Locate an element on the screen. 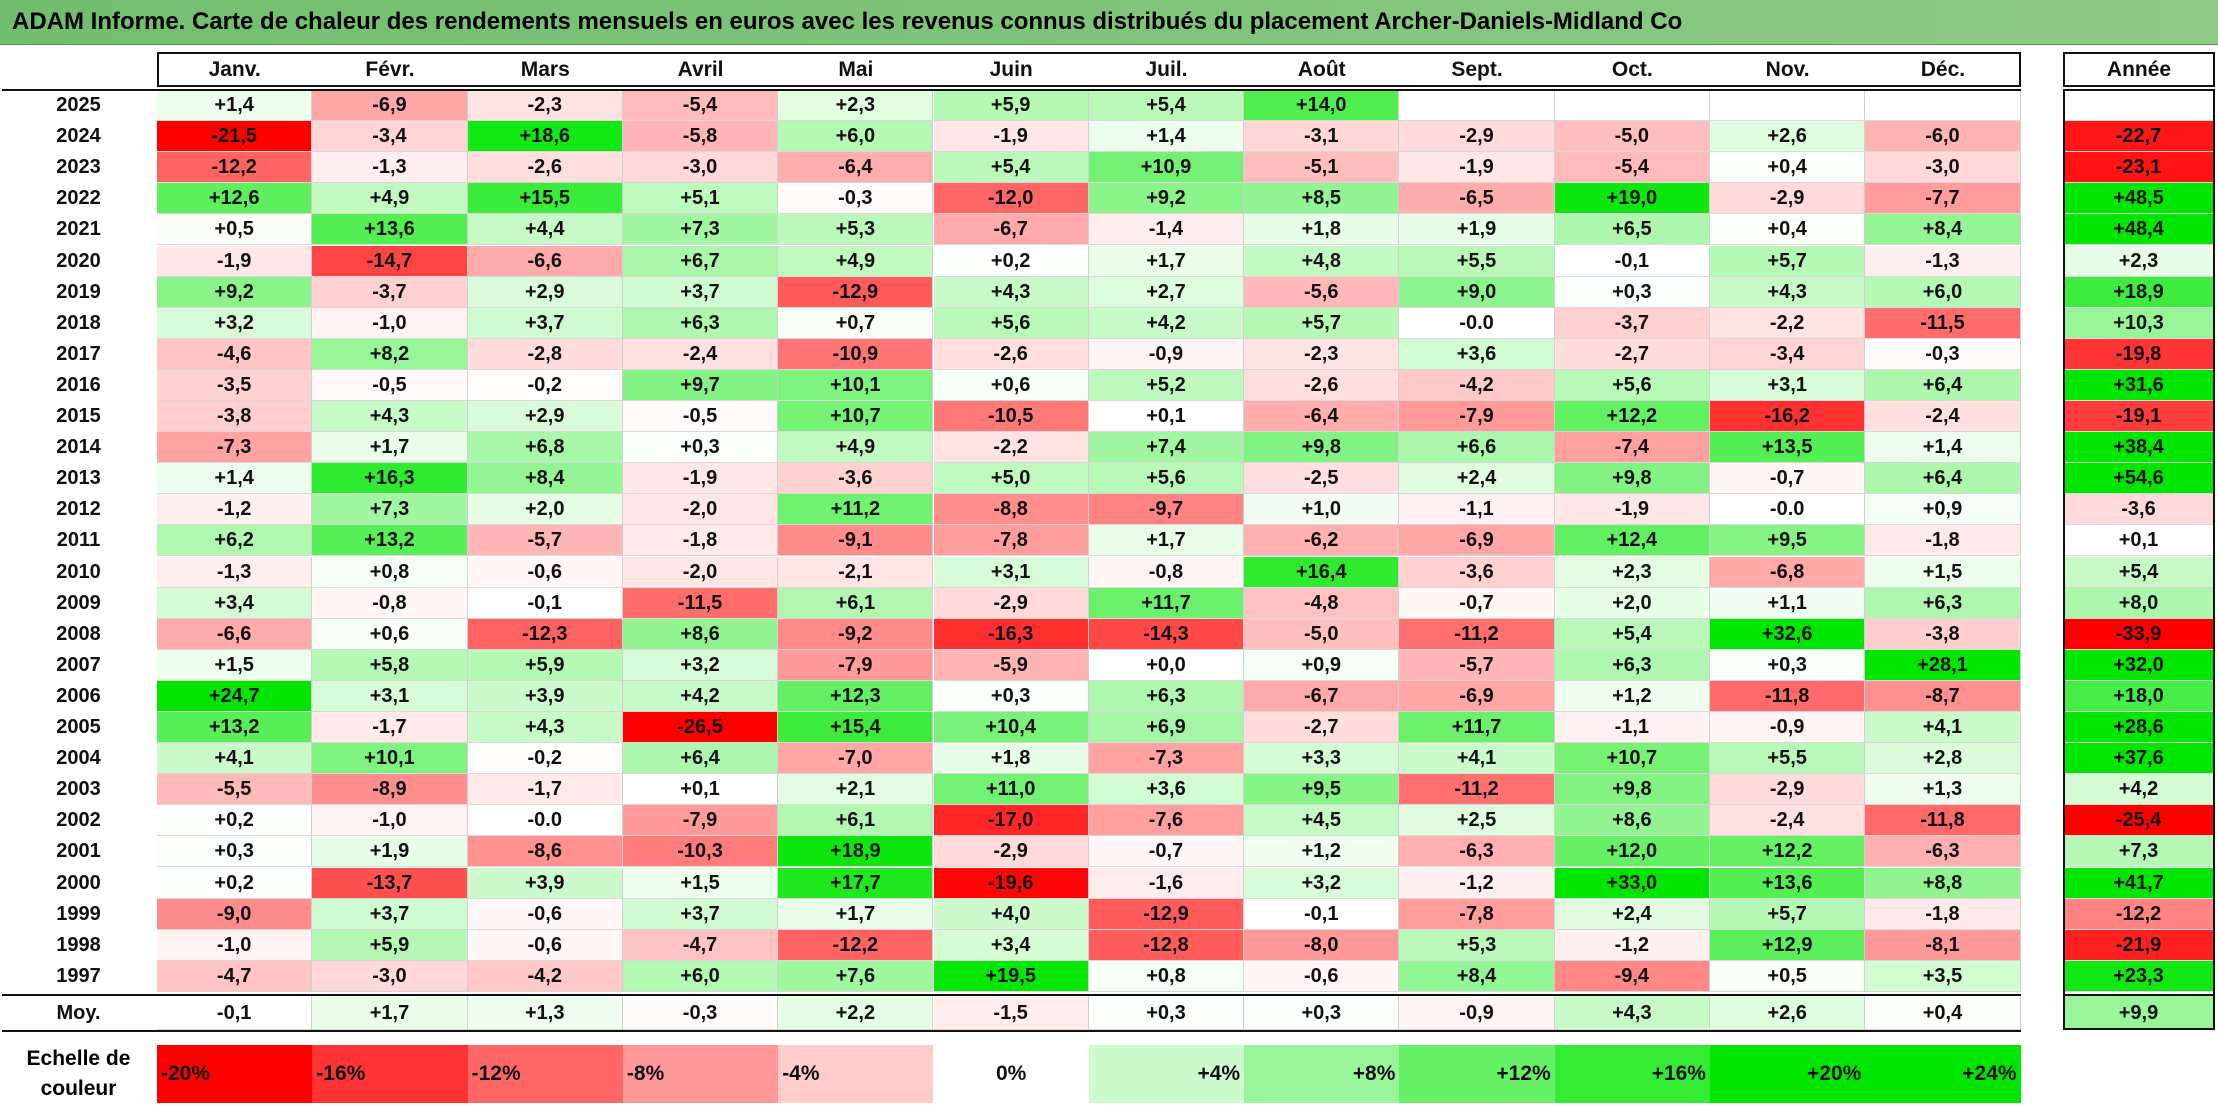  heatmap-cell: +7,3 is located at coordinates (390, 510).